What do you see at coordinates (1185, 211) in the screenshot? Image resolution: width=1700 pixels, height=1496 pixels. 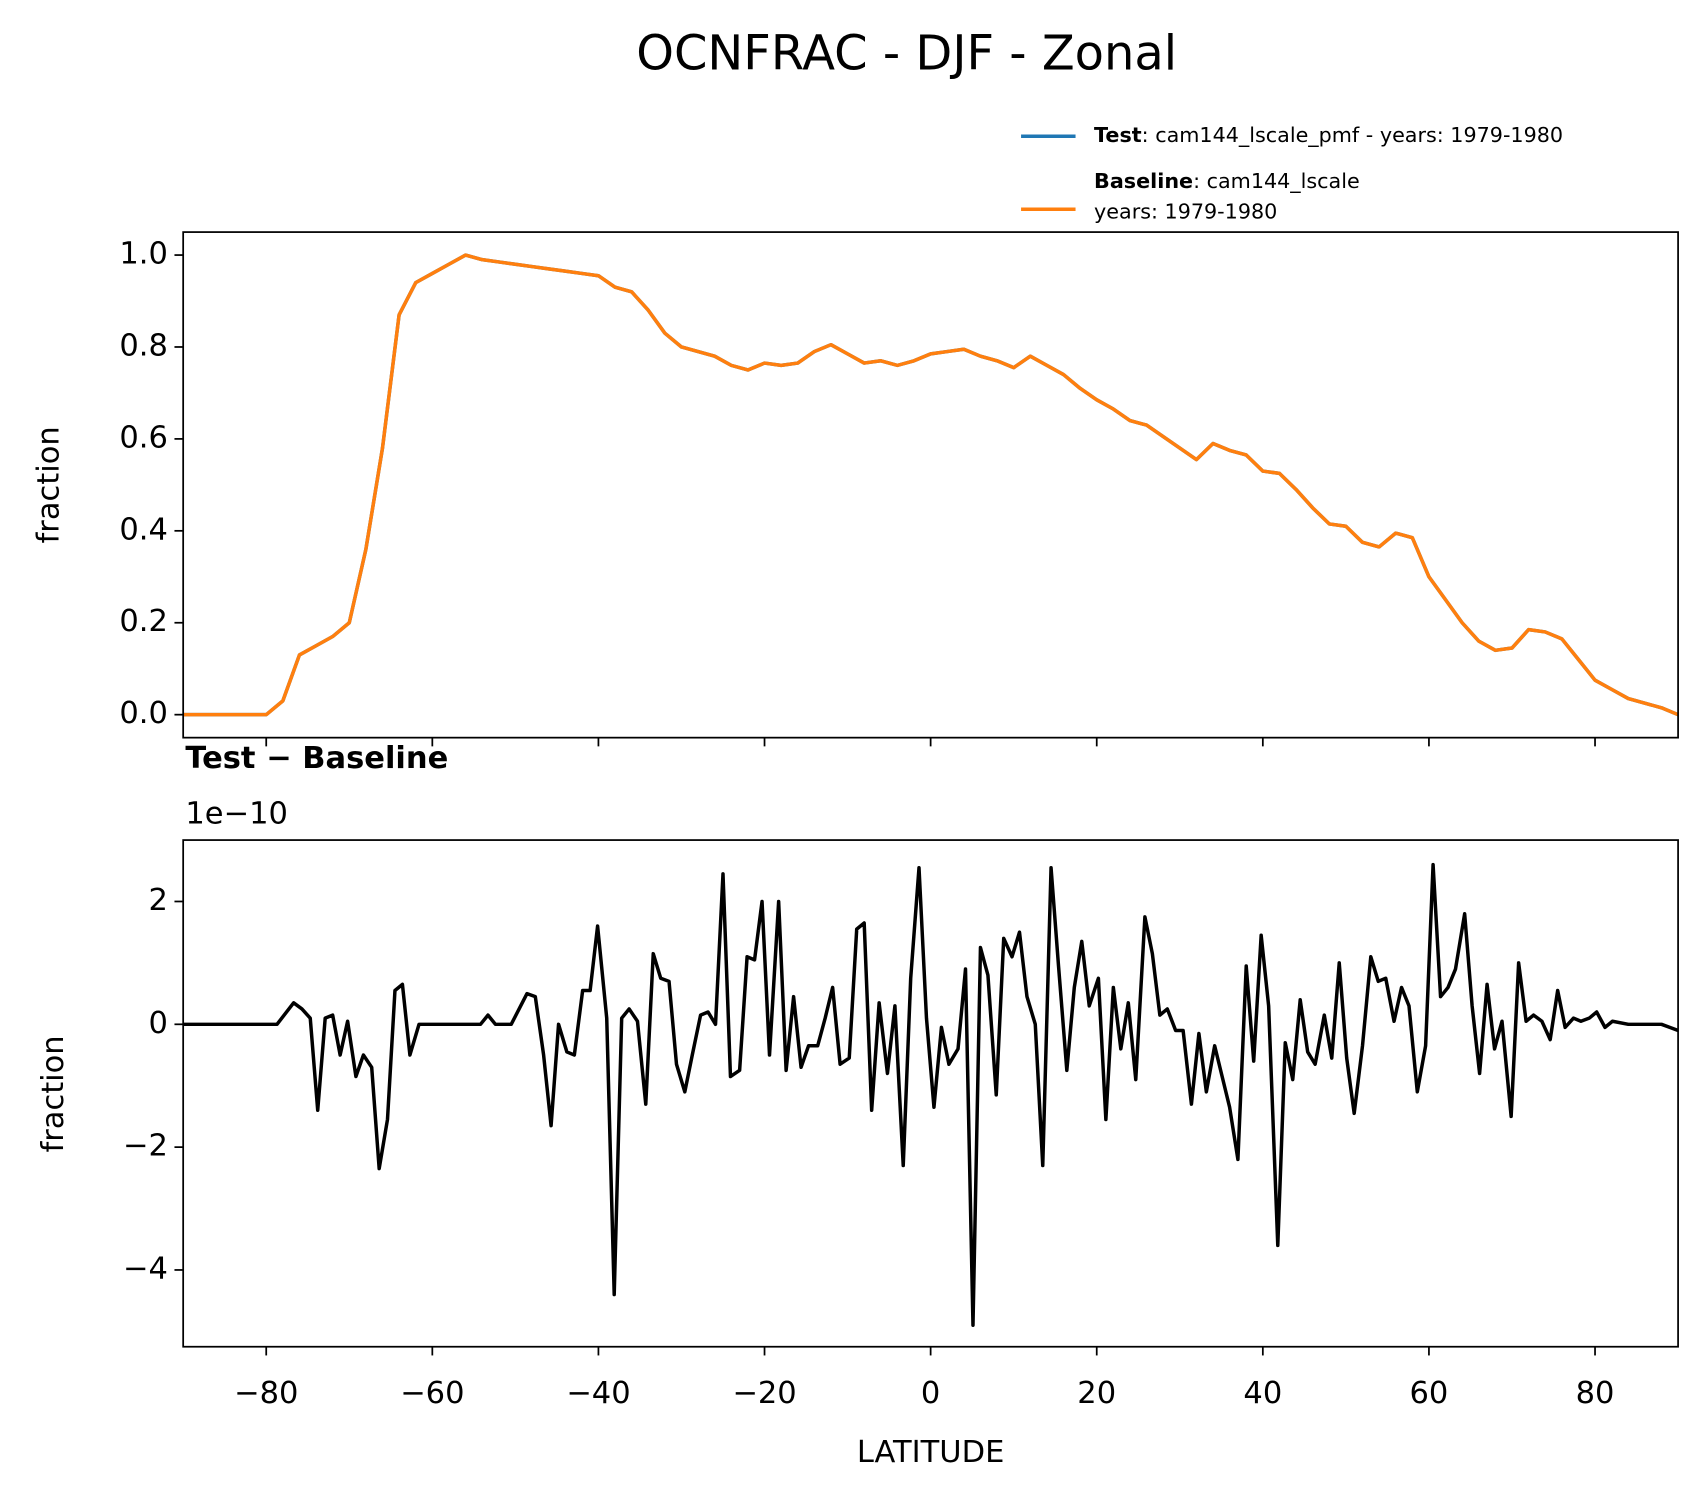 I see `legend-description: years: 1979-1980` at bounding box center [1185, 211].